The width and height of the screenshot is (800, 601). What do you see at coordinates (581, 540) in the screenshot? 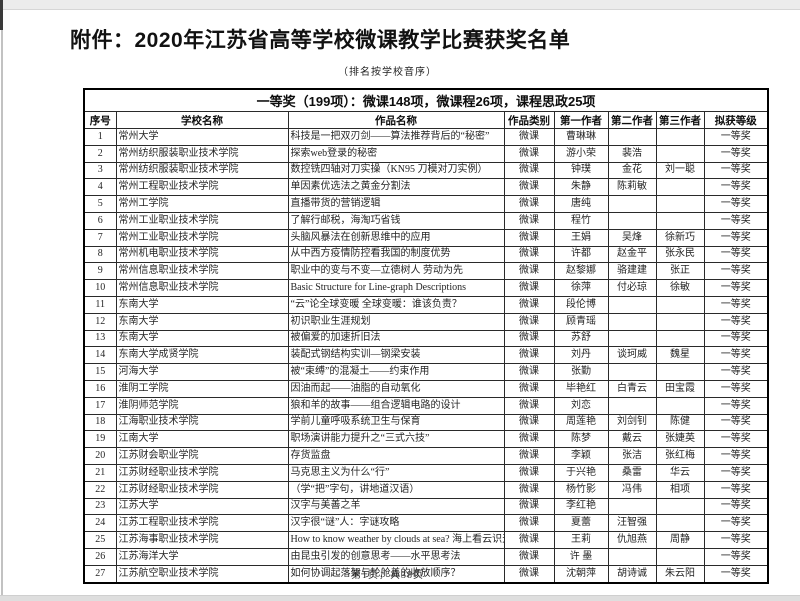
I see `cell-author1: 王莉` at bounding box center [581, 540].